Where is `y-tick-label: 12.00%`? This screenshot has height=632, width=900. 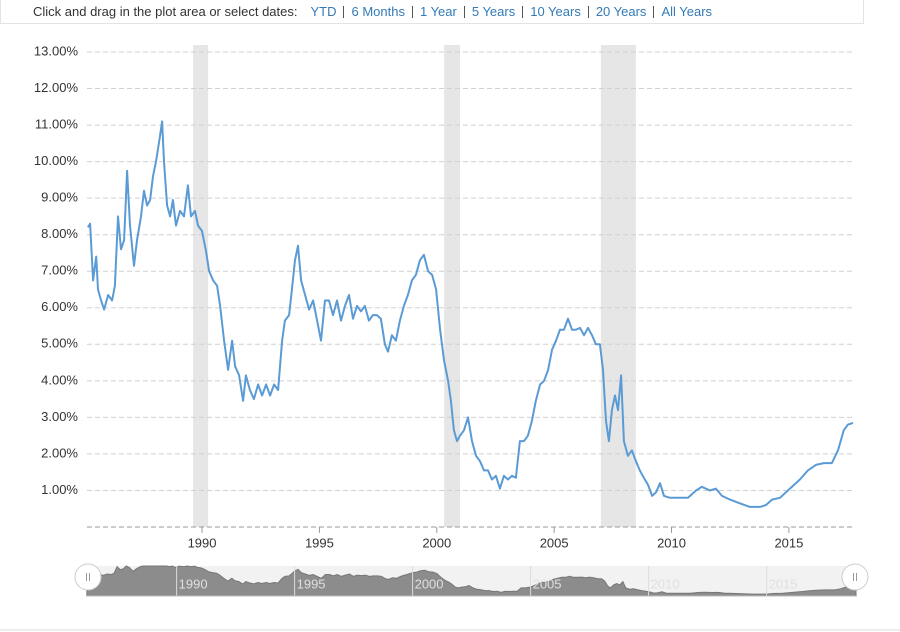
y-tick-label: 12.00% is located at coordinates (56, 87).